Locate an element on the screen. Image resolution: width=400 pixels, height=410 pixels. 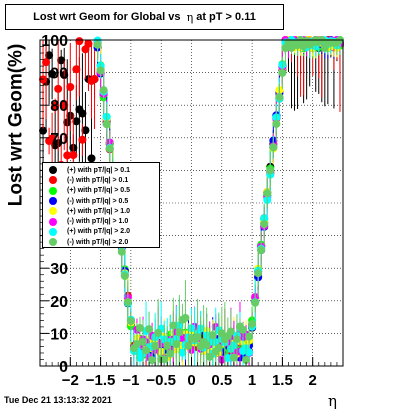
x-tick-label: −2 is located at coordinates (70, 380).